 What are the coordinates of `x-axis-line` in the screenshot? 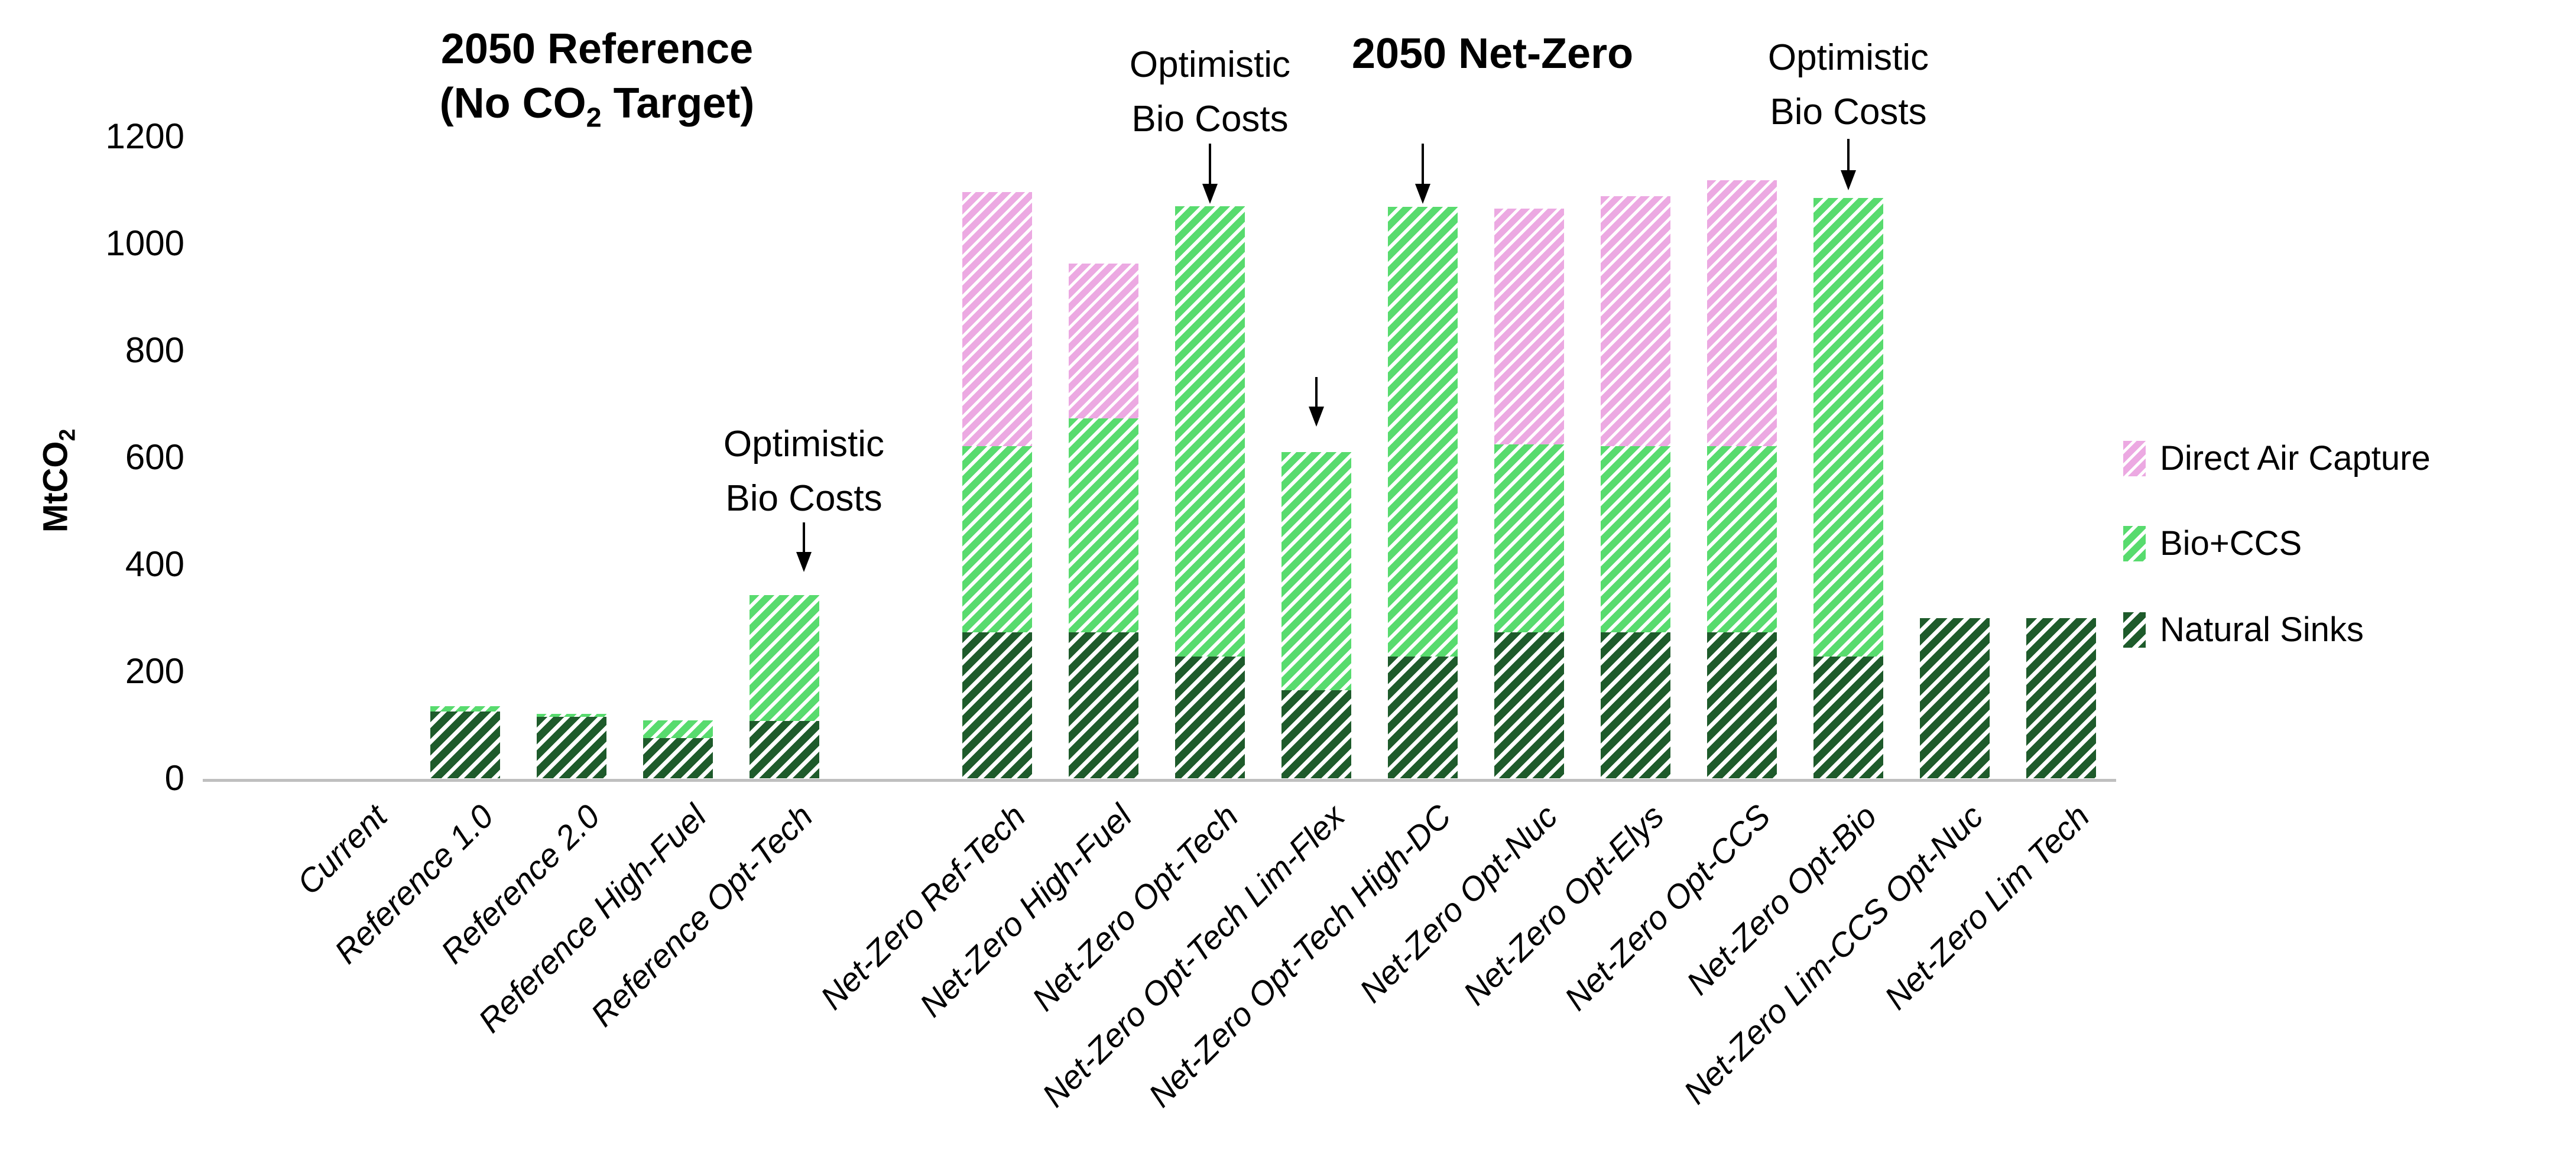 It's located at (1159, 780).